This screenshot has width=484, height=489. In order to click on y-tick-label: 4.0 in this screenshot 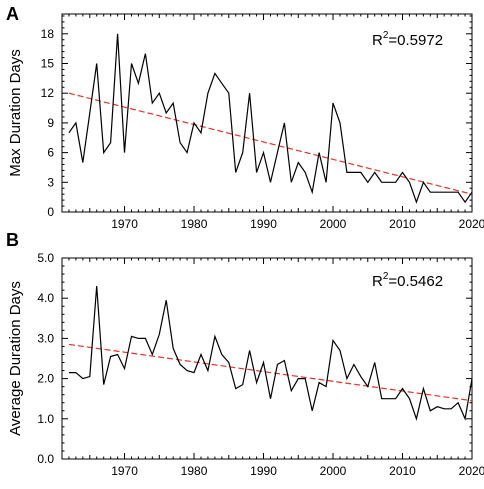, I will do `click(45, 298)`.